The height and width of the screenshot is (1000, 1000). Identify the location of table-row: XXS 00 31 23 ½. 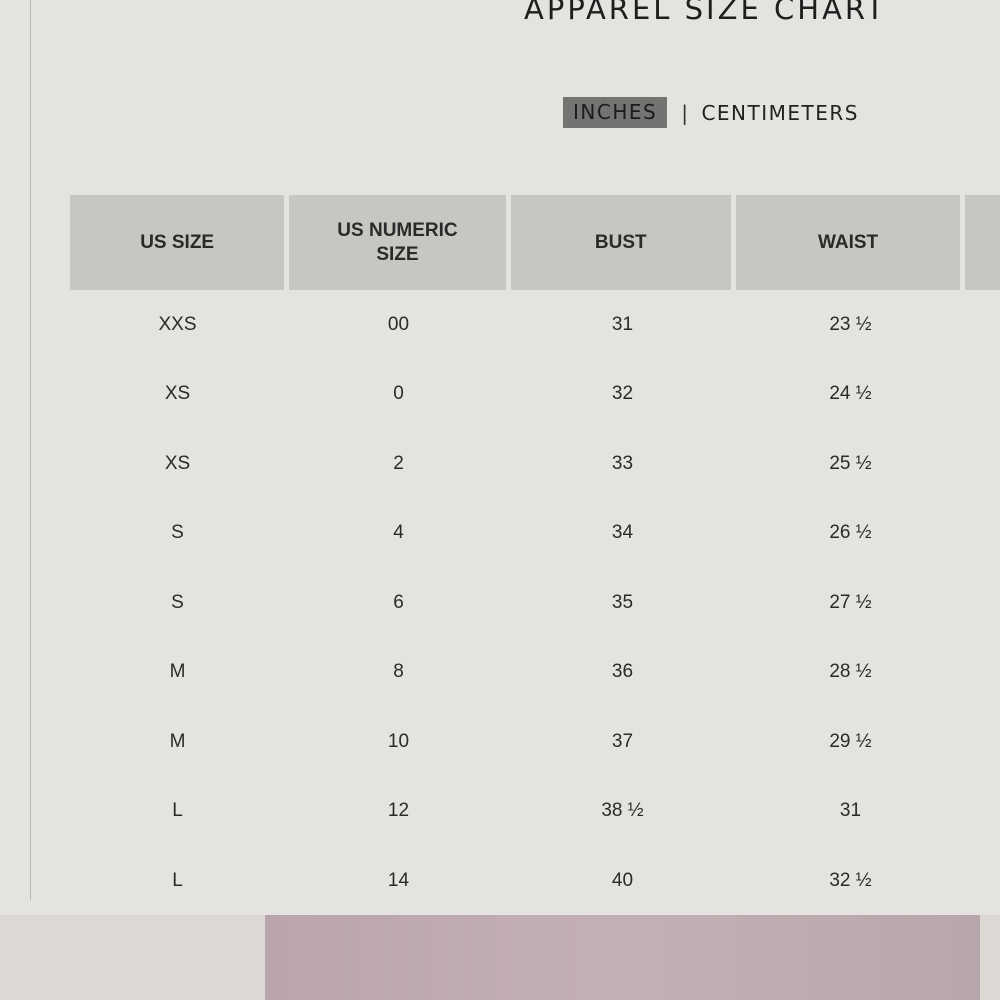
(535, 325).